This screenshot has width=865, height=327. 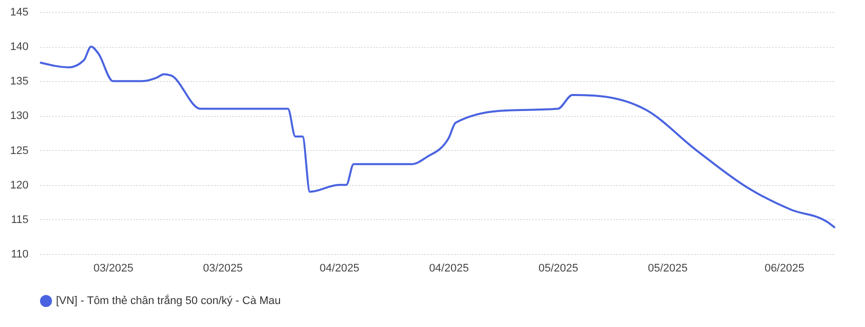 I want to click on y-tick-label: 115, so click(x=19, y=220).